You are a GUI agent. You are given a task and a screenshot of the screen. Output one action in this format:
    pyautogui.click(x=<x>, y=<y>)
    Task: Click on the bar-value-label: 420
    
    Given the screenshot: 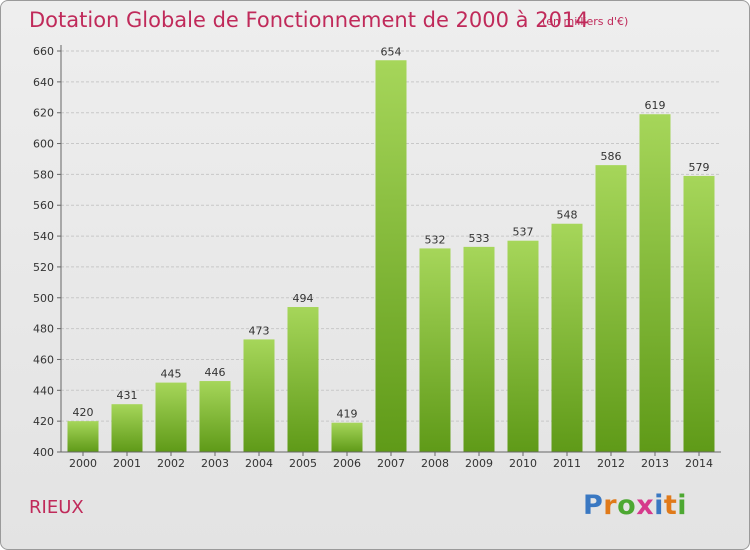 What is the action you would take?
    pyautogui.click(x=83, y=412)
    